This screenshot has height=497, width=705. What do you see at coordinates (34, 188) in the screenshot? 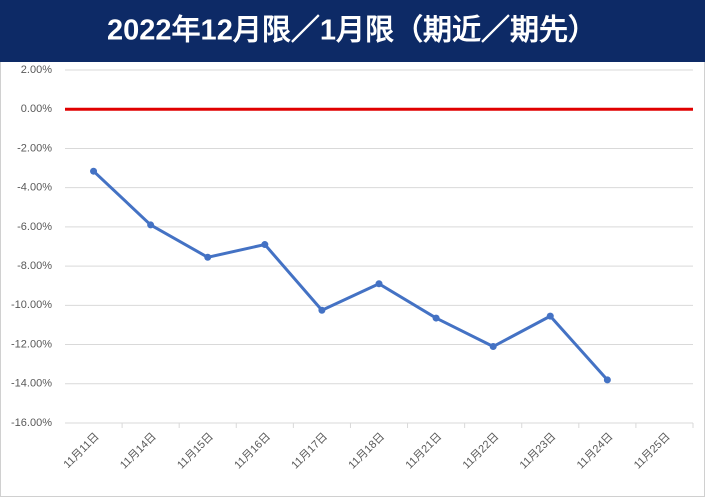
I see `y-tick-label: -4.00%` at bounding box center [34, 188].